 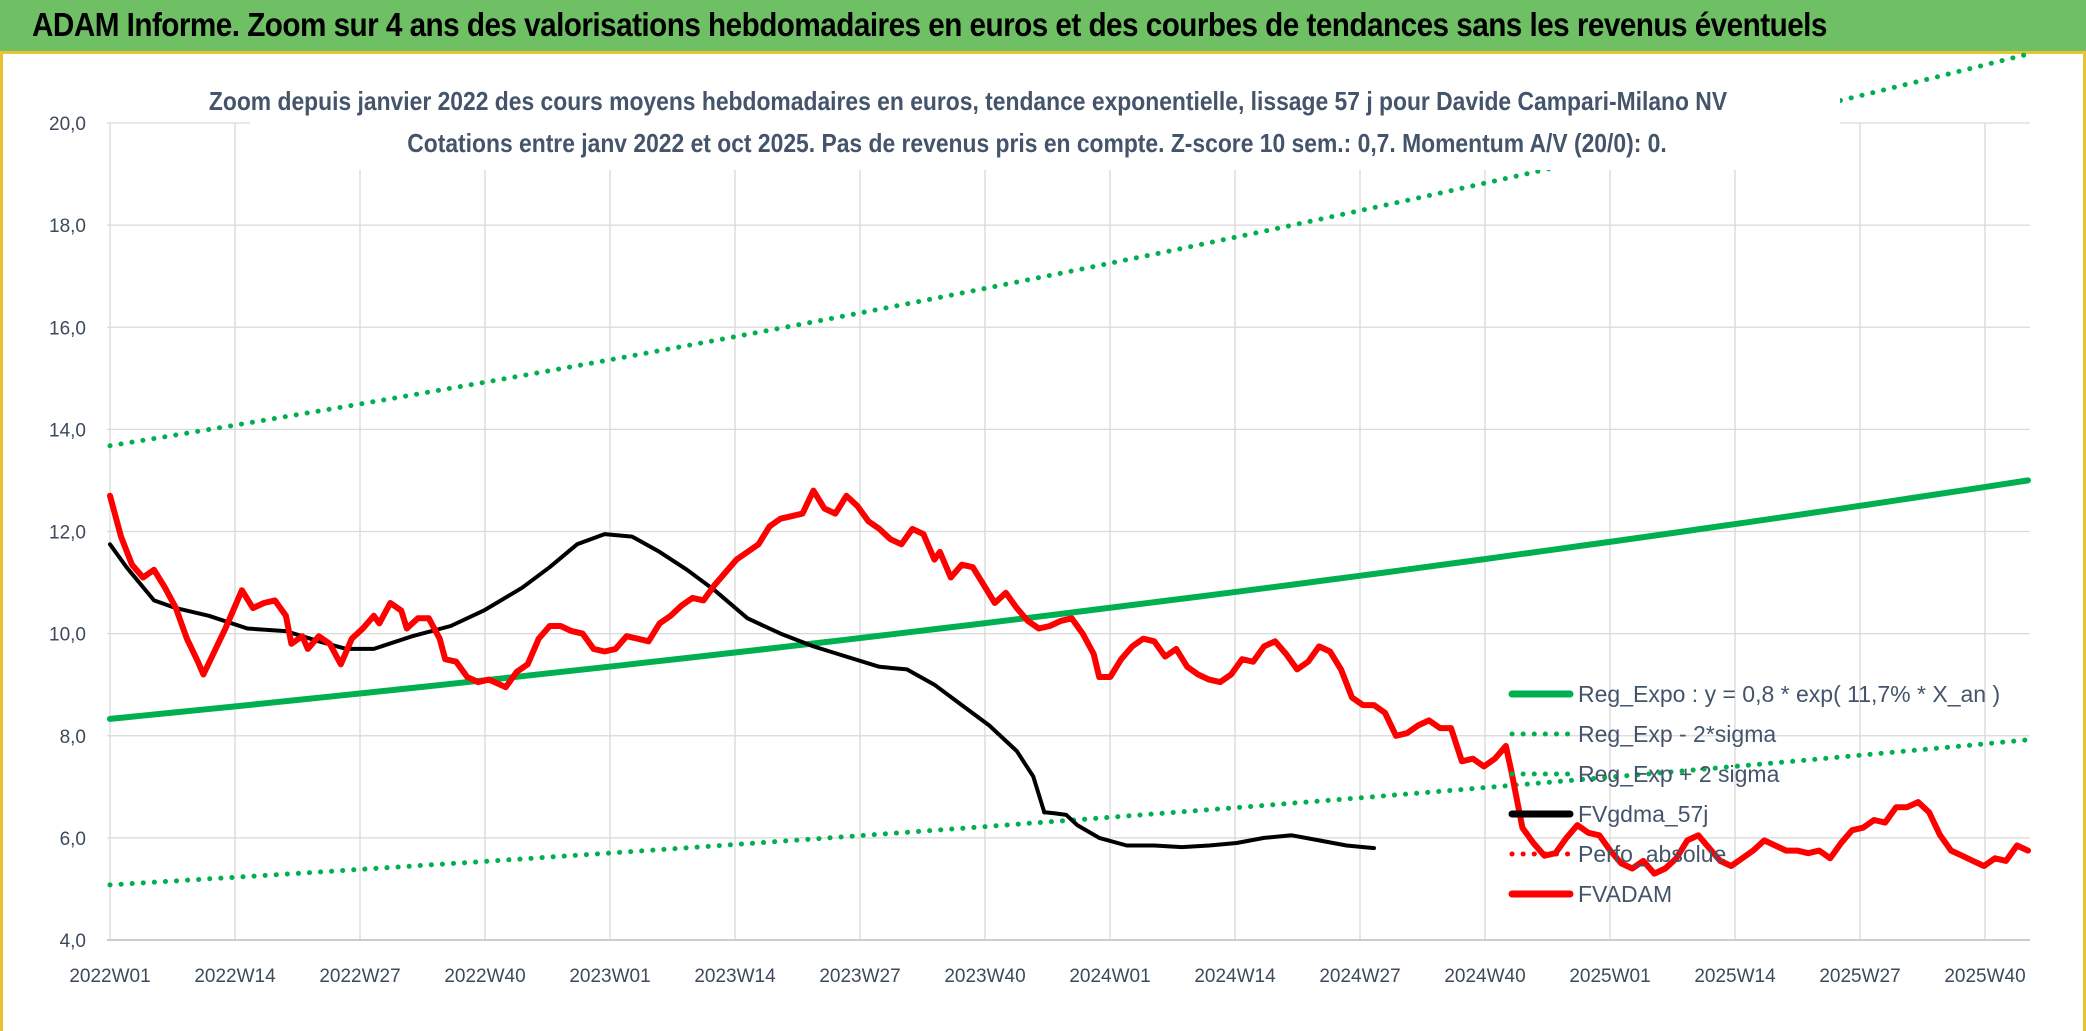 I want to click on x-tick-label: 2022W40, so click(x=484, y=976).